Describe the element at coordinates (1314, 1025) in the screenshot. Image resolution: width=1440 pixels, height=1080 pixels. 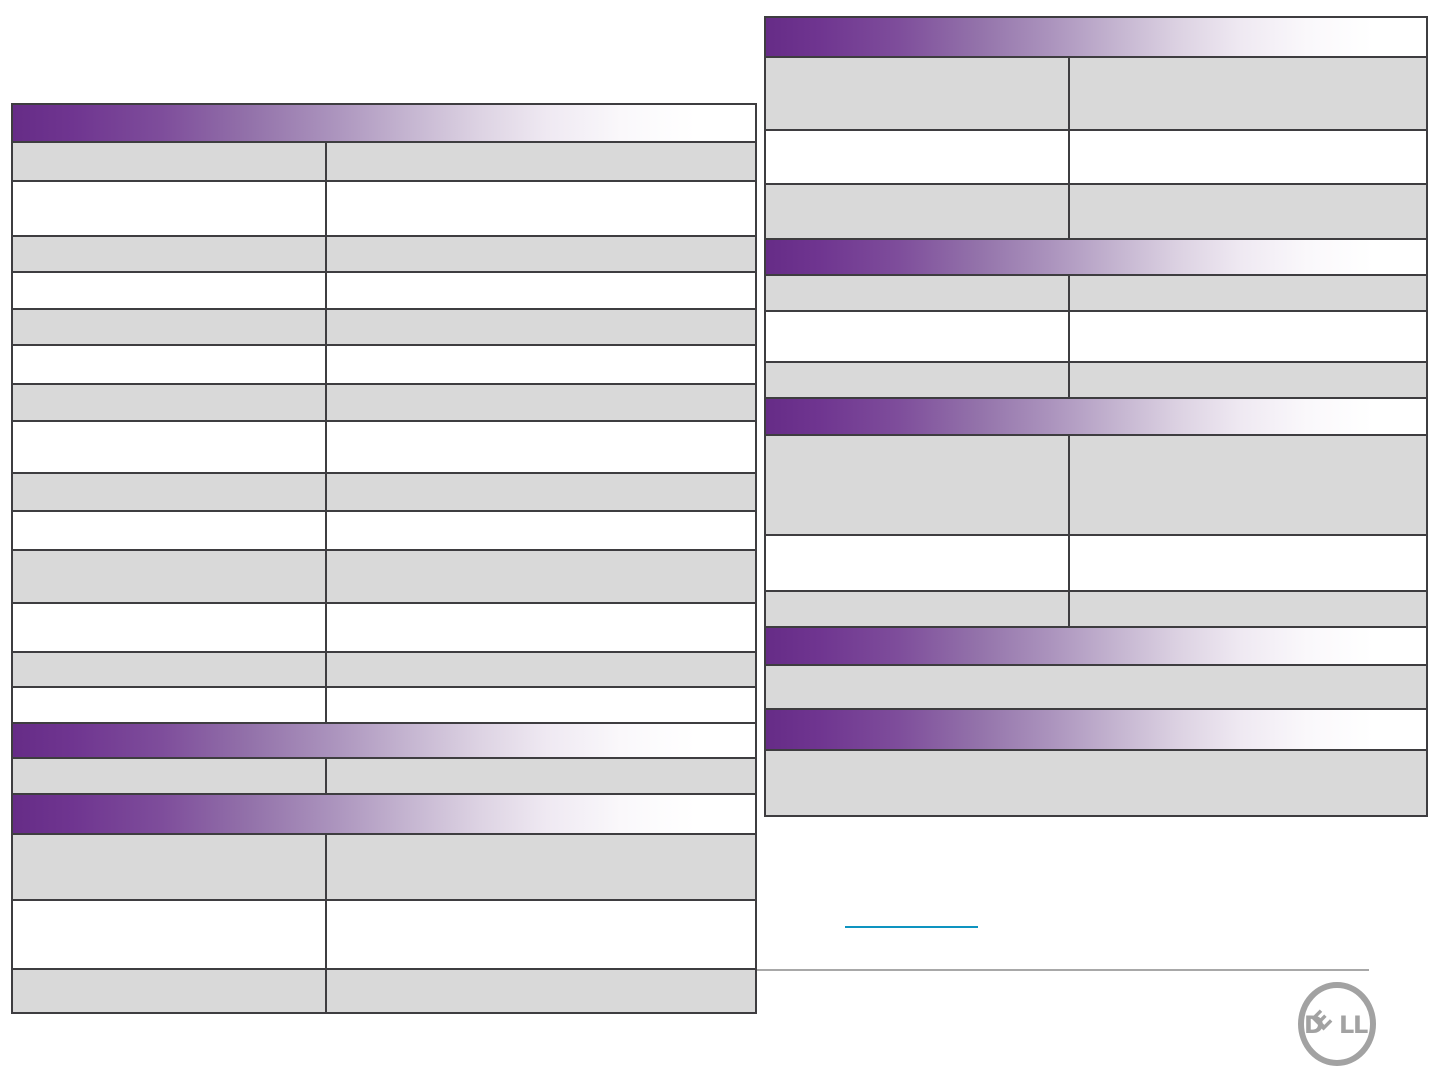
I see `logo-letter-d: D` at that location.